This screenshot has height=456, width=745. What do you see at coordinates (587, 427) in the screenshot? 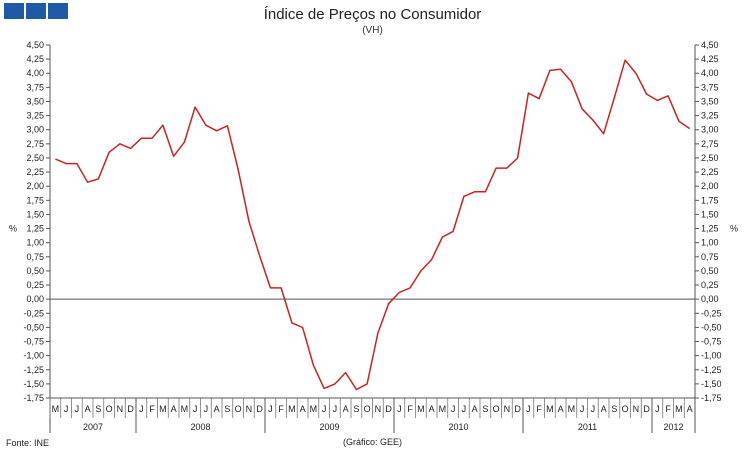
I see `year-label: 2011` at bounding box center [587, 427].